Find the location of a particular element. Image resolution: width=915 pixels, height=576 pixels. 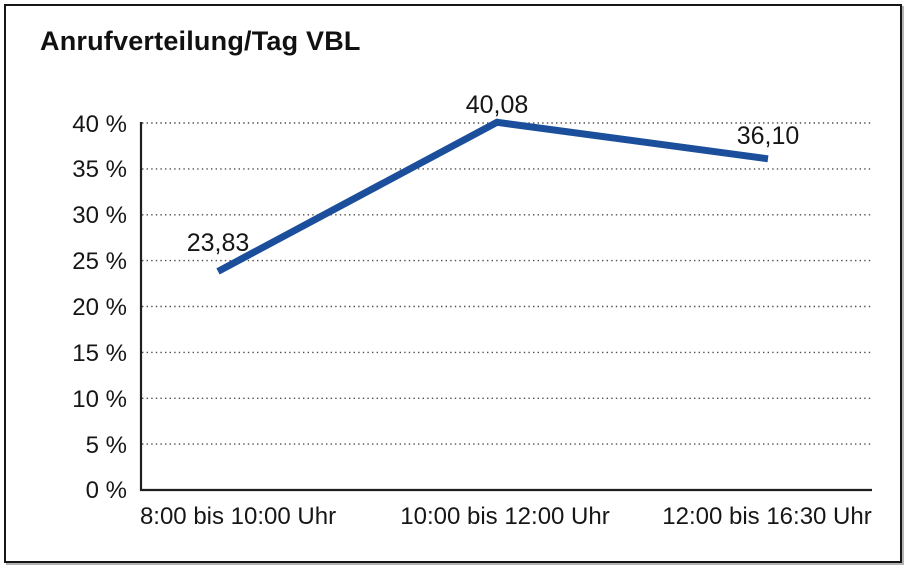

y-tick-label: 20 % is located at coordinates (99, 307).